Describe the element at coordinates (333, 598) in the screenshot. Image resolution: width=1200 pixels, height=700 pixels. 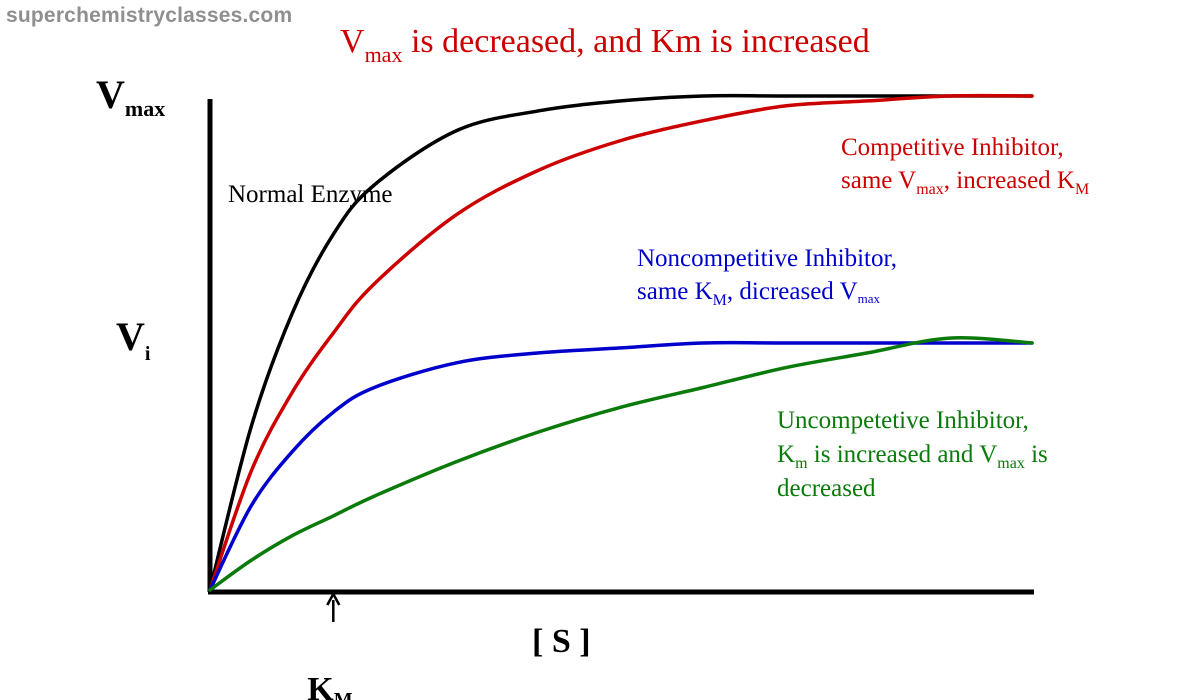
I see `km-arrow-head` at that location.